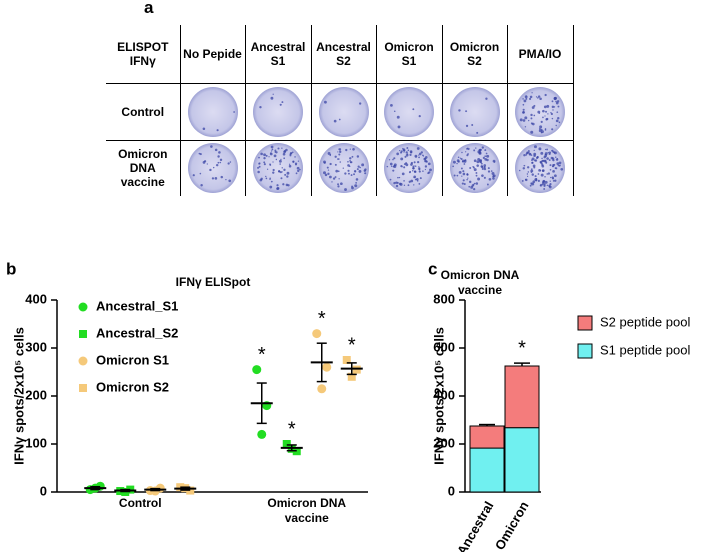 The image size is (706, 552). Describe the element at coordinates (137, 305) in the screenshot. I see `legend-label: Ancestral_S1` at that location.